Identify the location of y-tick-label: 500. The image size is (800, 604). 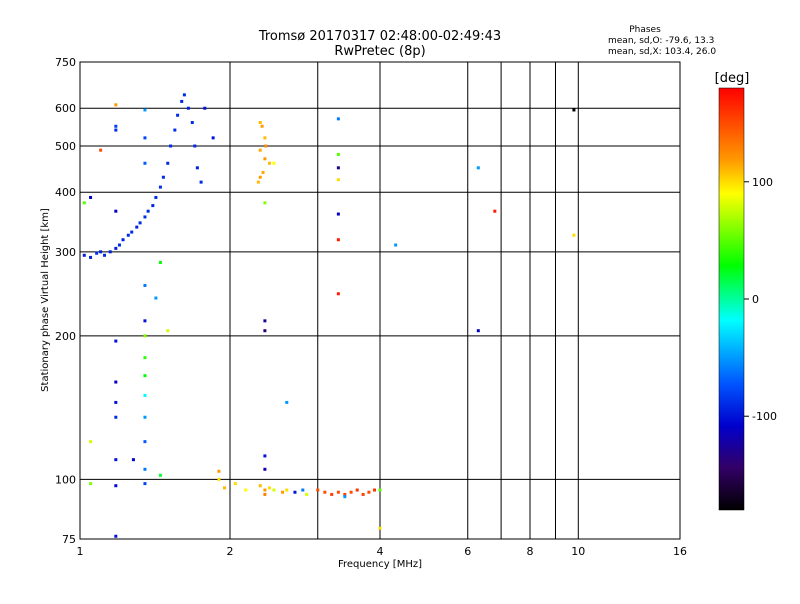
(65, 146).